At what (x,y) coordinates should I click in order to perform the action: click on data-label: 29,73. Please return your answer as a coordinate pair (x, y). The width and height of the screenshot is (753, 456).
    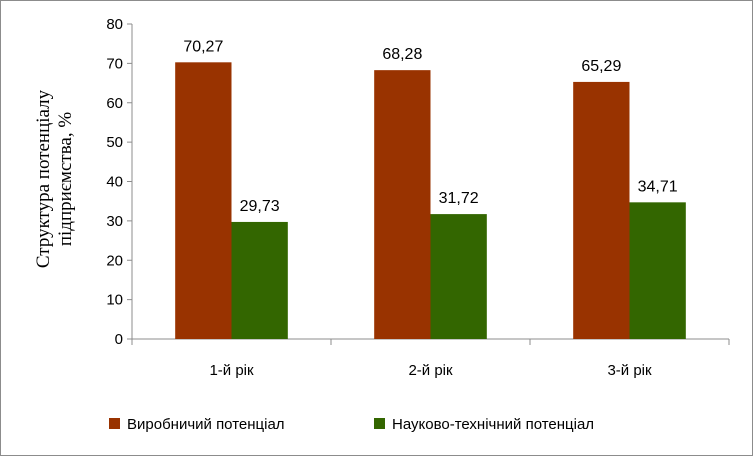
    Looking at the image, I should click on (260, 206).